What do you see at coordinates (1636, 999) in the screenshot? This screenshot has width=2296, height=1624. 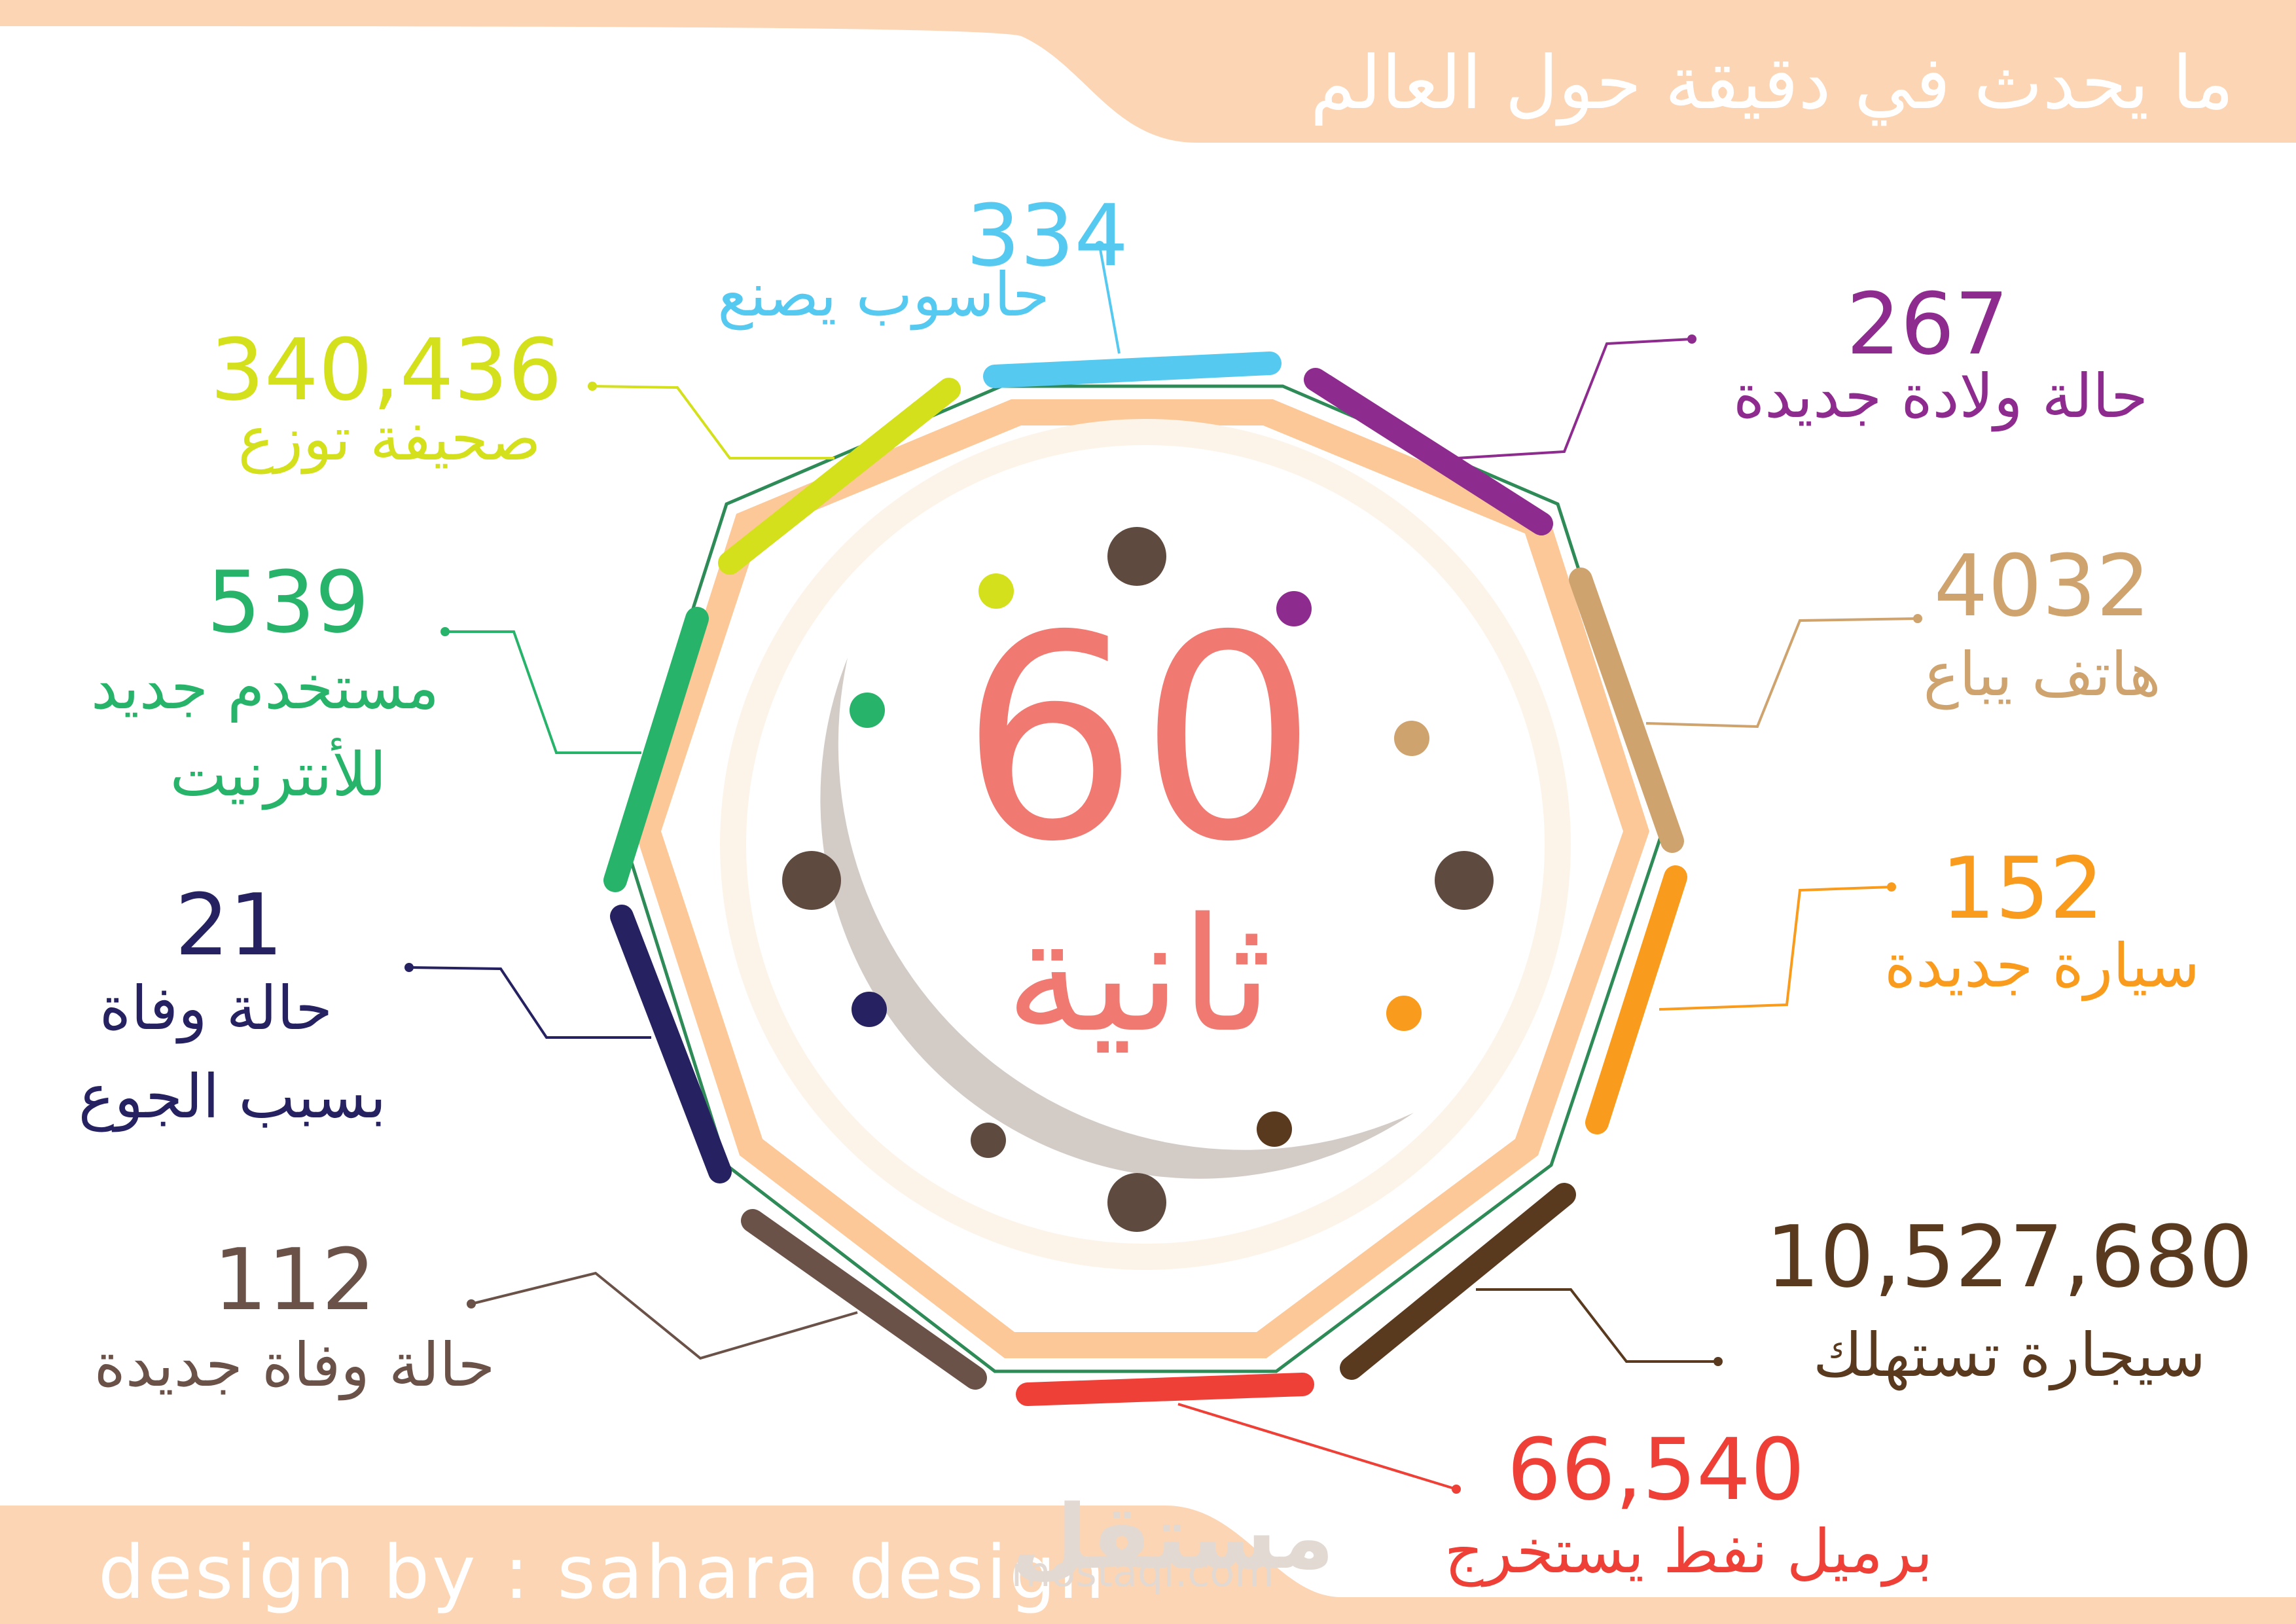 I see `segment-cars` at bounding box center [1636, 999].